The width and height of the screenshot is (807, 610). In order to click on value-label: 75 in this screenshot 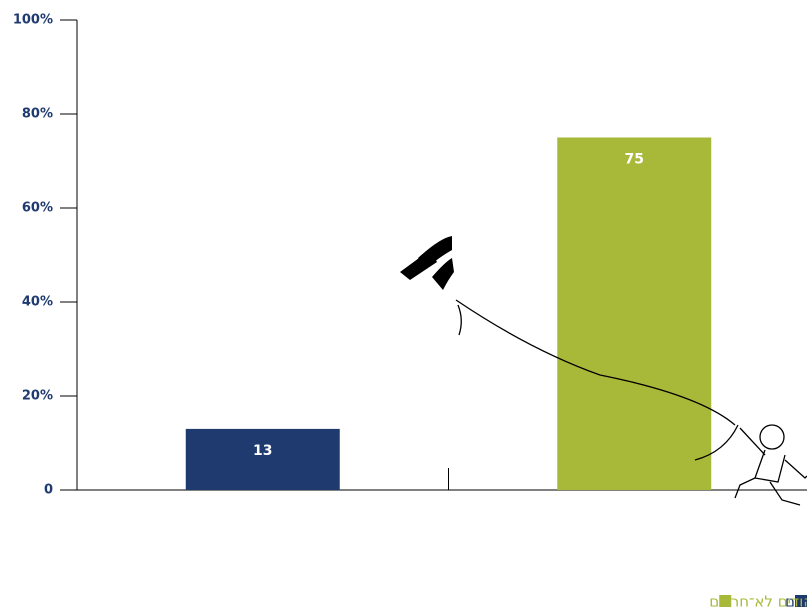, I will do `click(634, 160)`.